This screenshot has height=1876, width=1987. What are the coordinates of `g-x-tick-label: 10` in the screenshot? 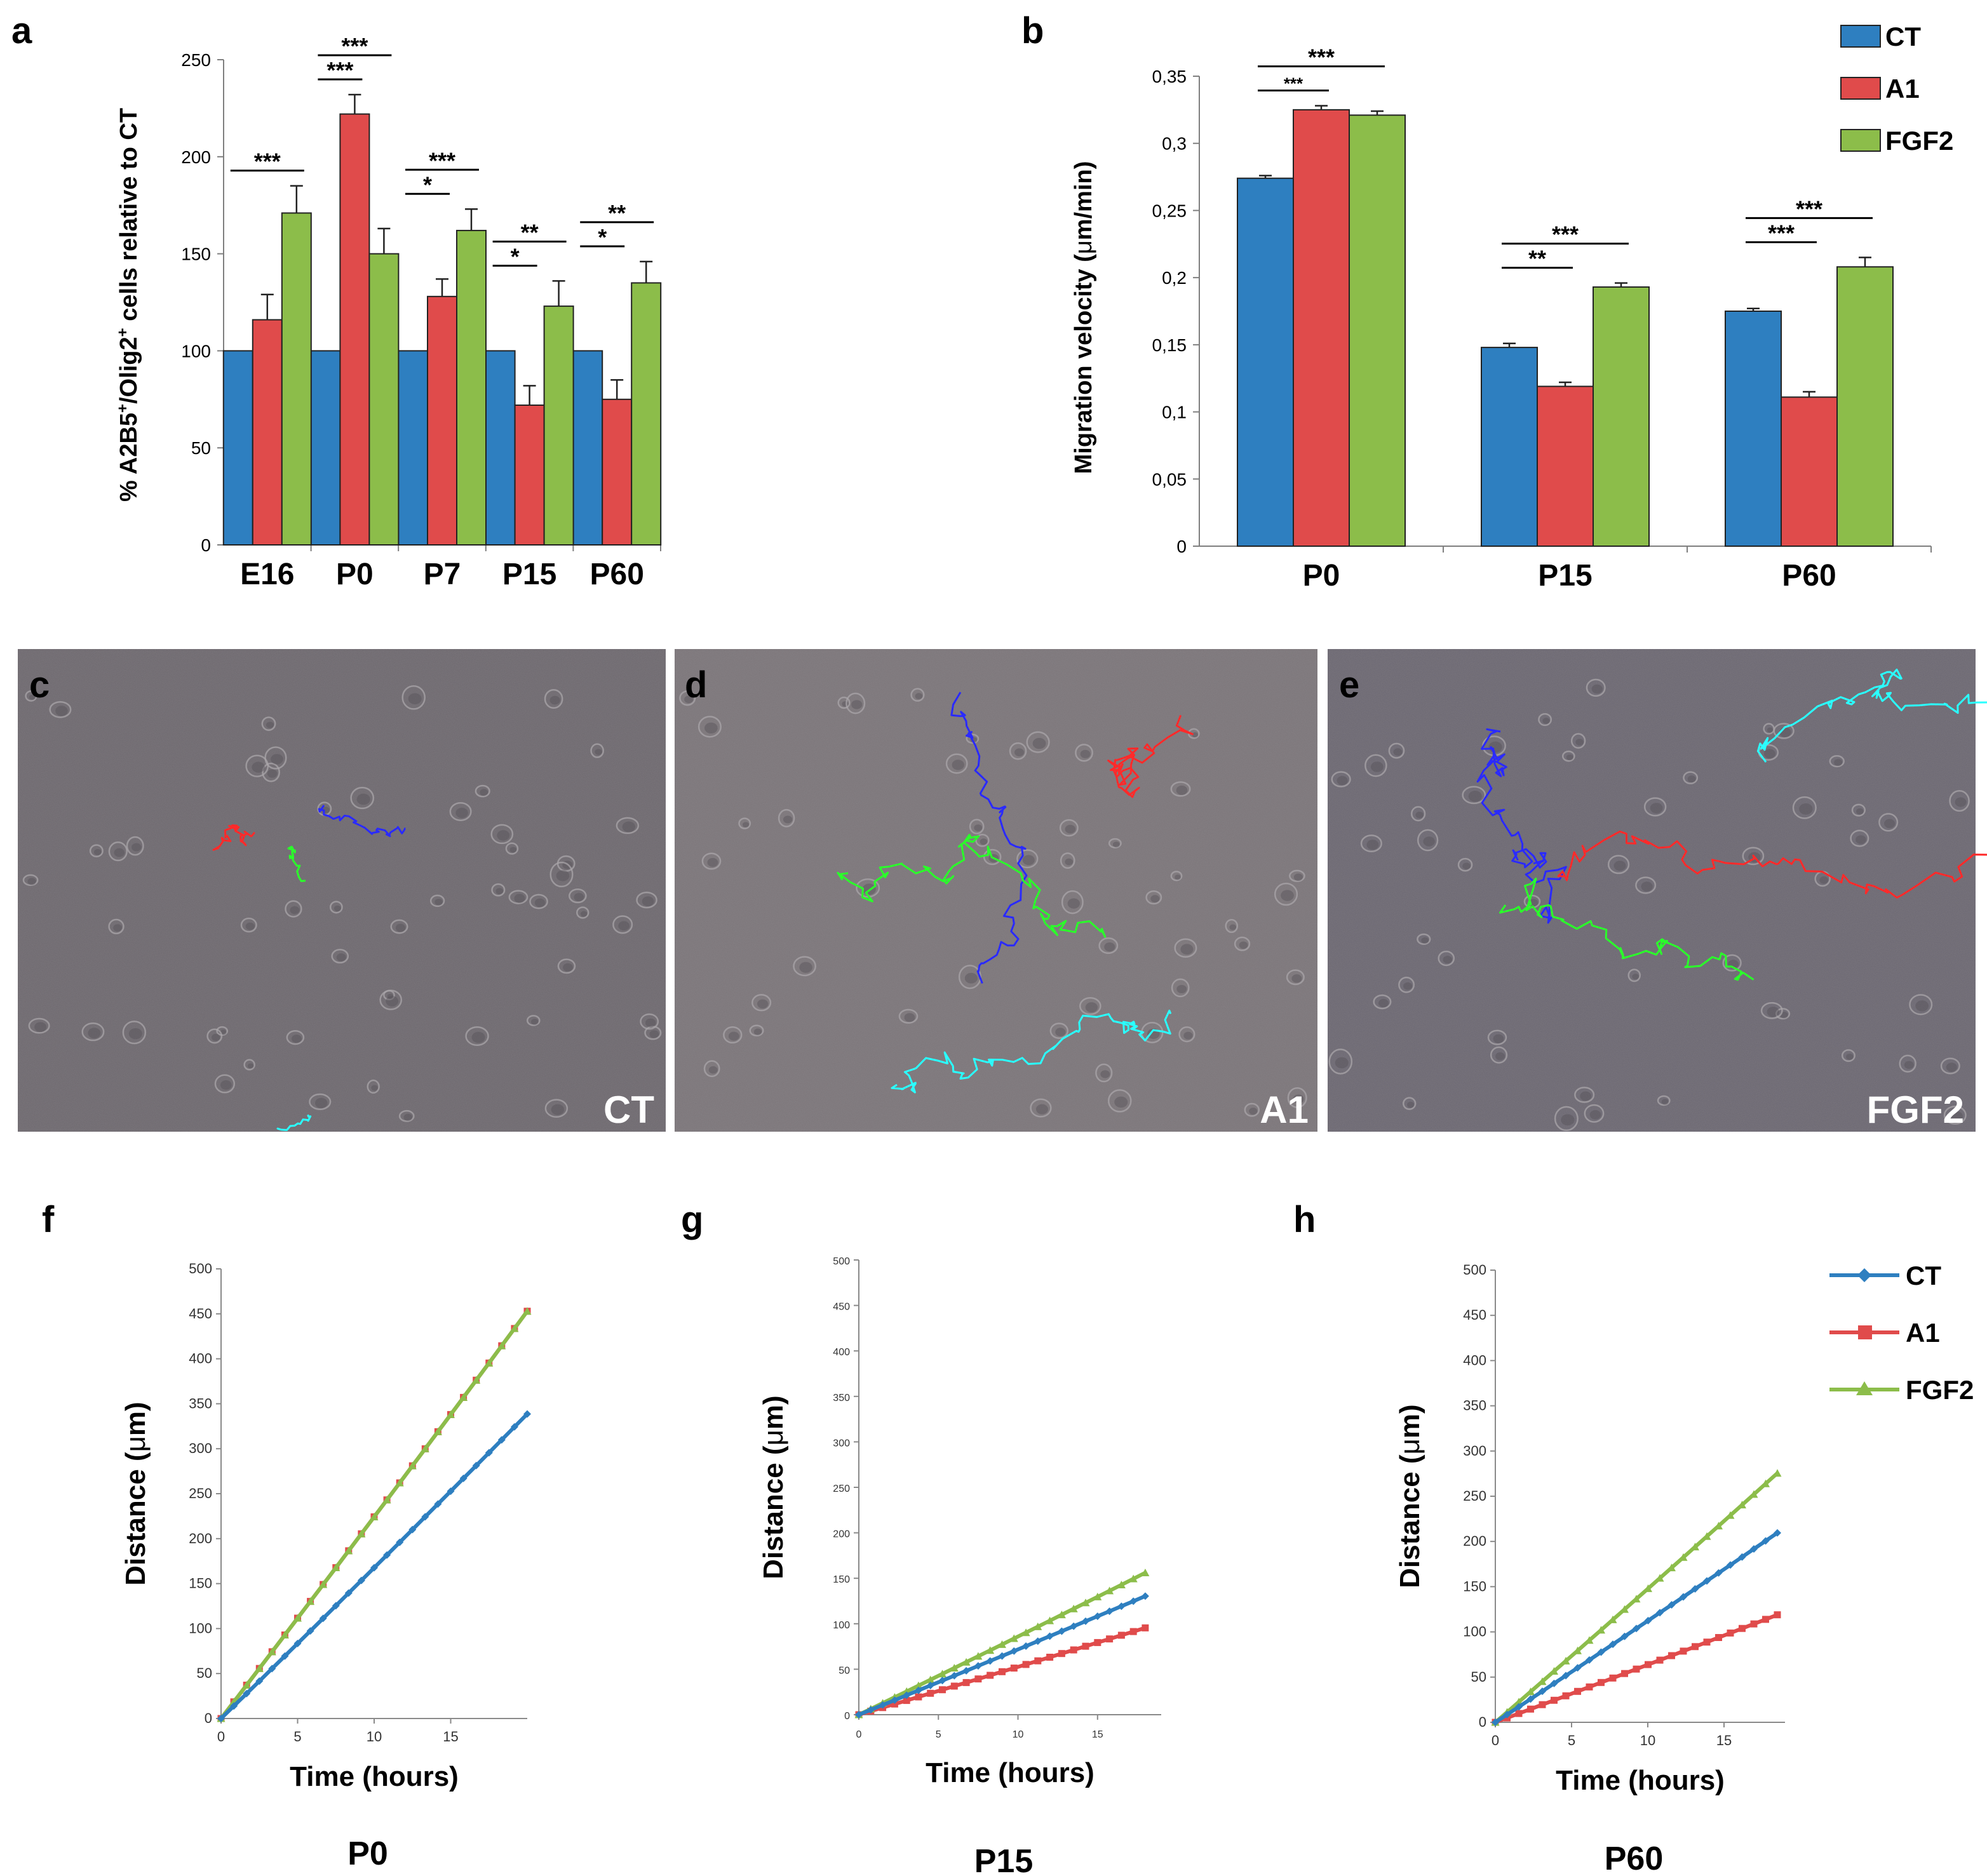 It's located at (1018, 1734).